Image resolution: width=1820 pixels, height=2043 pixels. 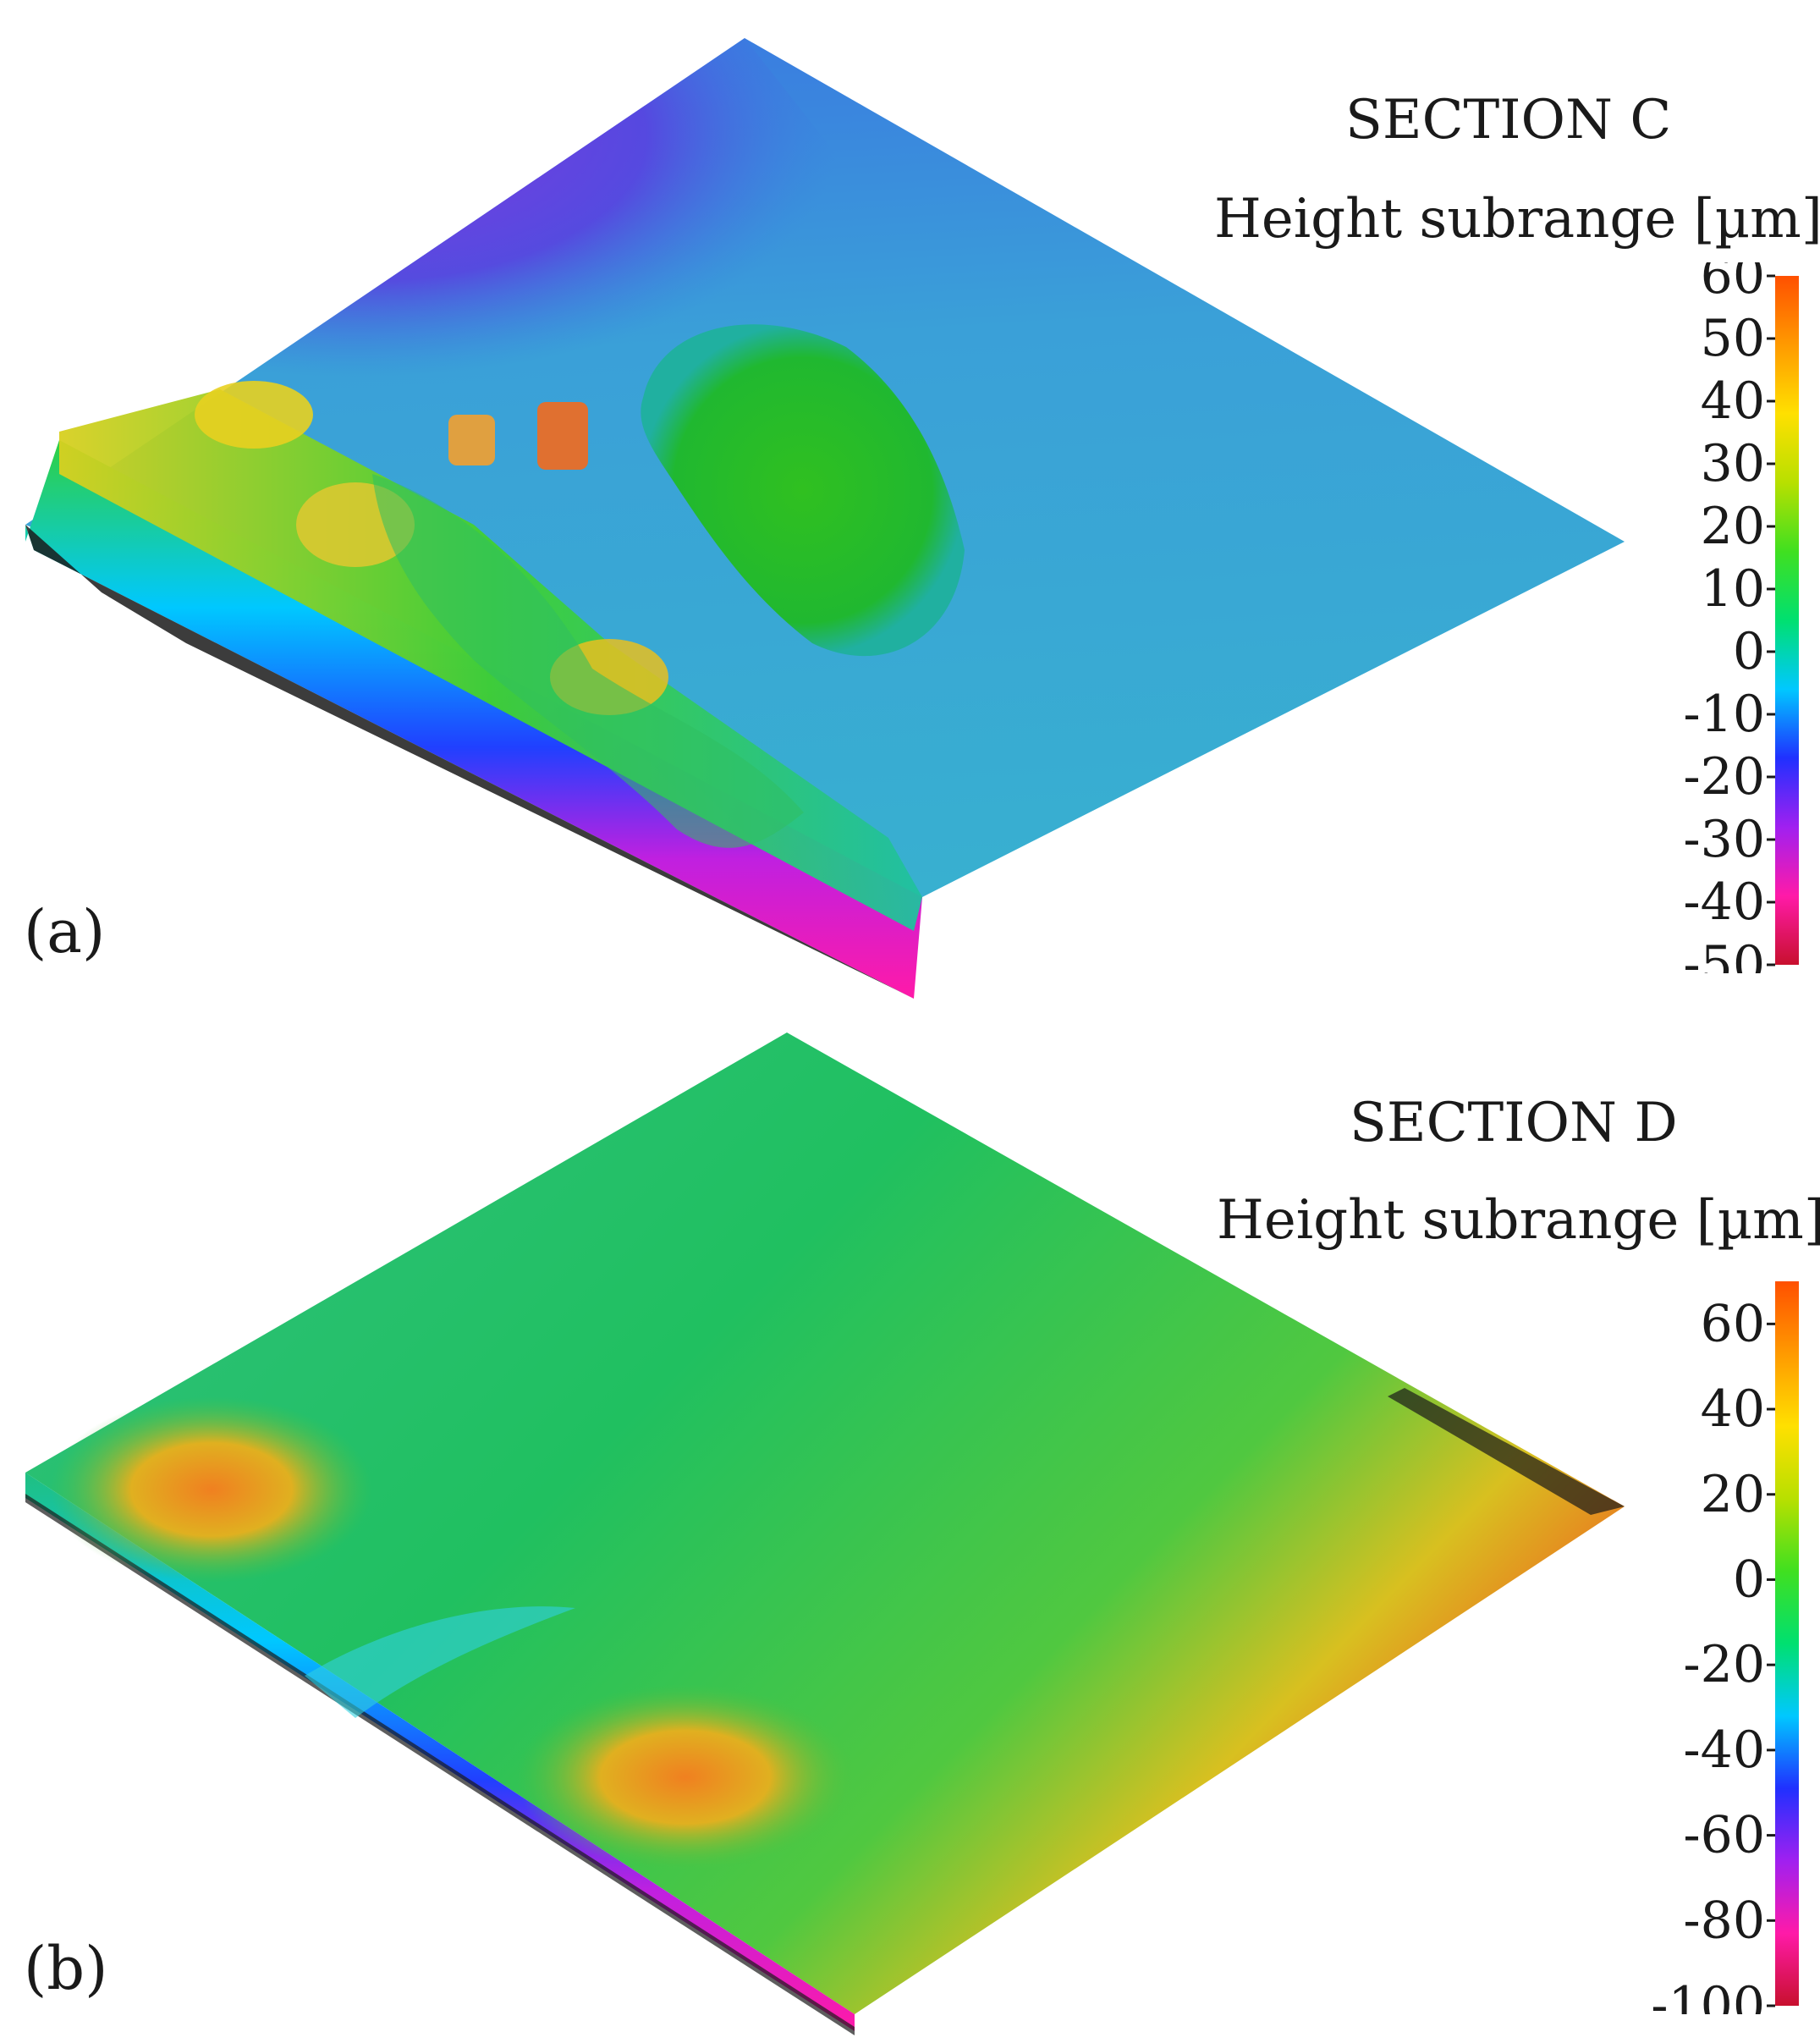 I want to click on surface-wall-base, so click(x=440, y=1764).